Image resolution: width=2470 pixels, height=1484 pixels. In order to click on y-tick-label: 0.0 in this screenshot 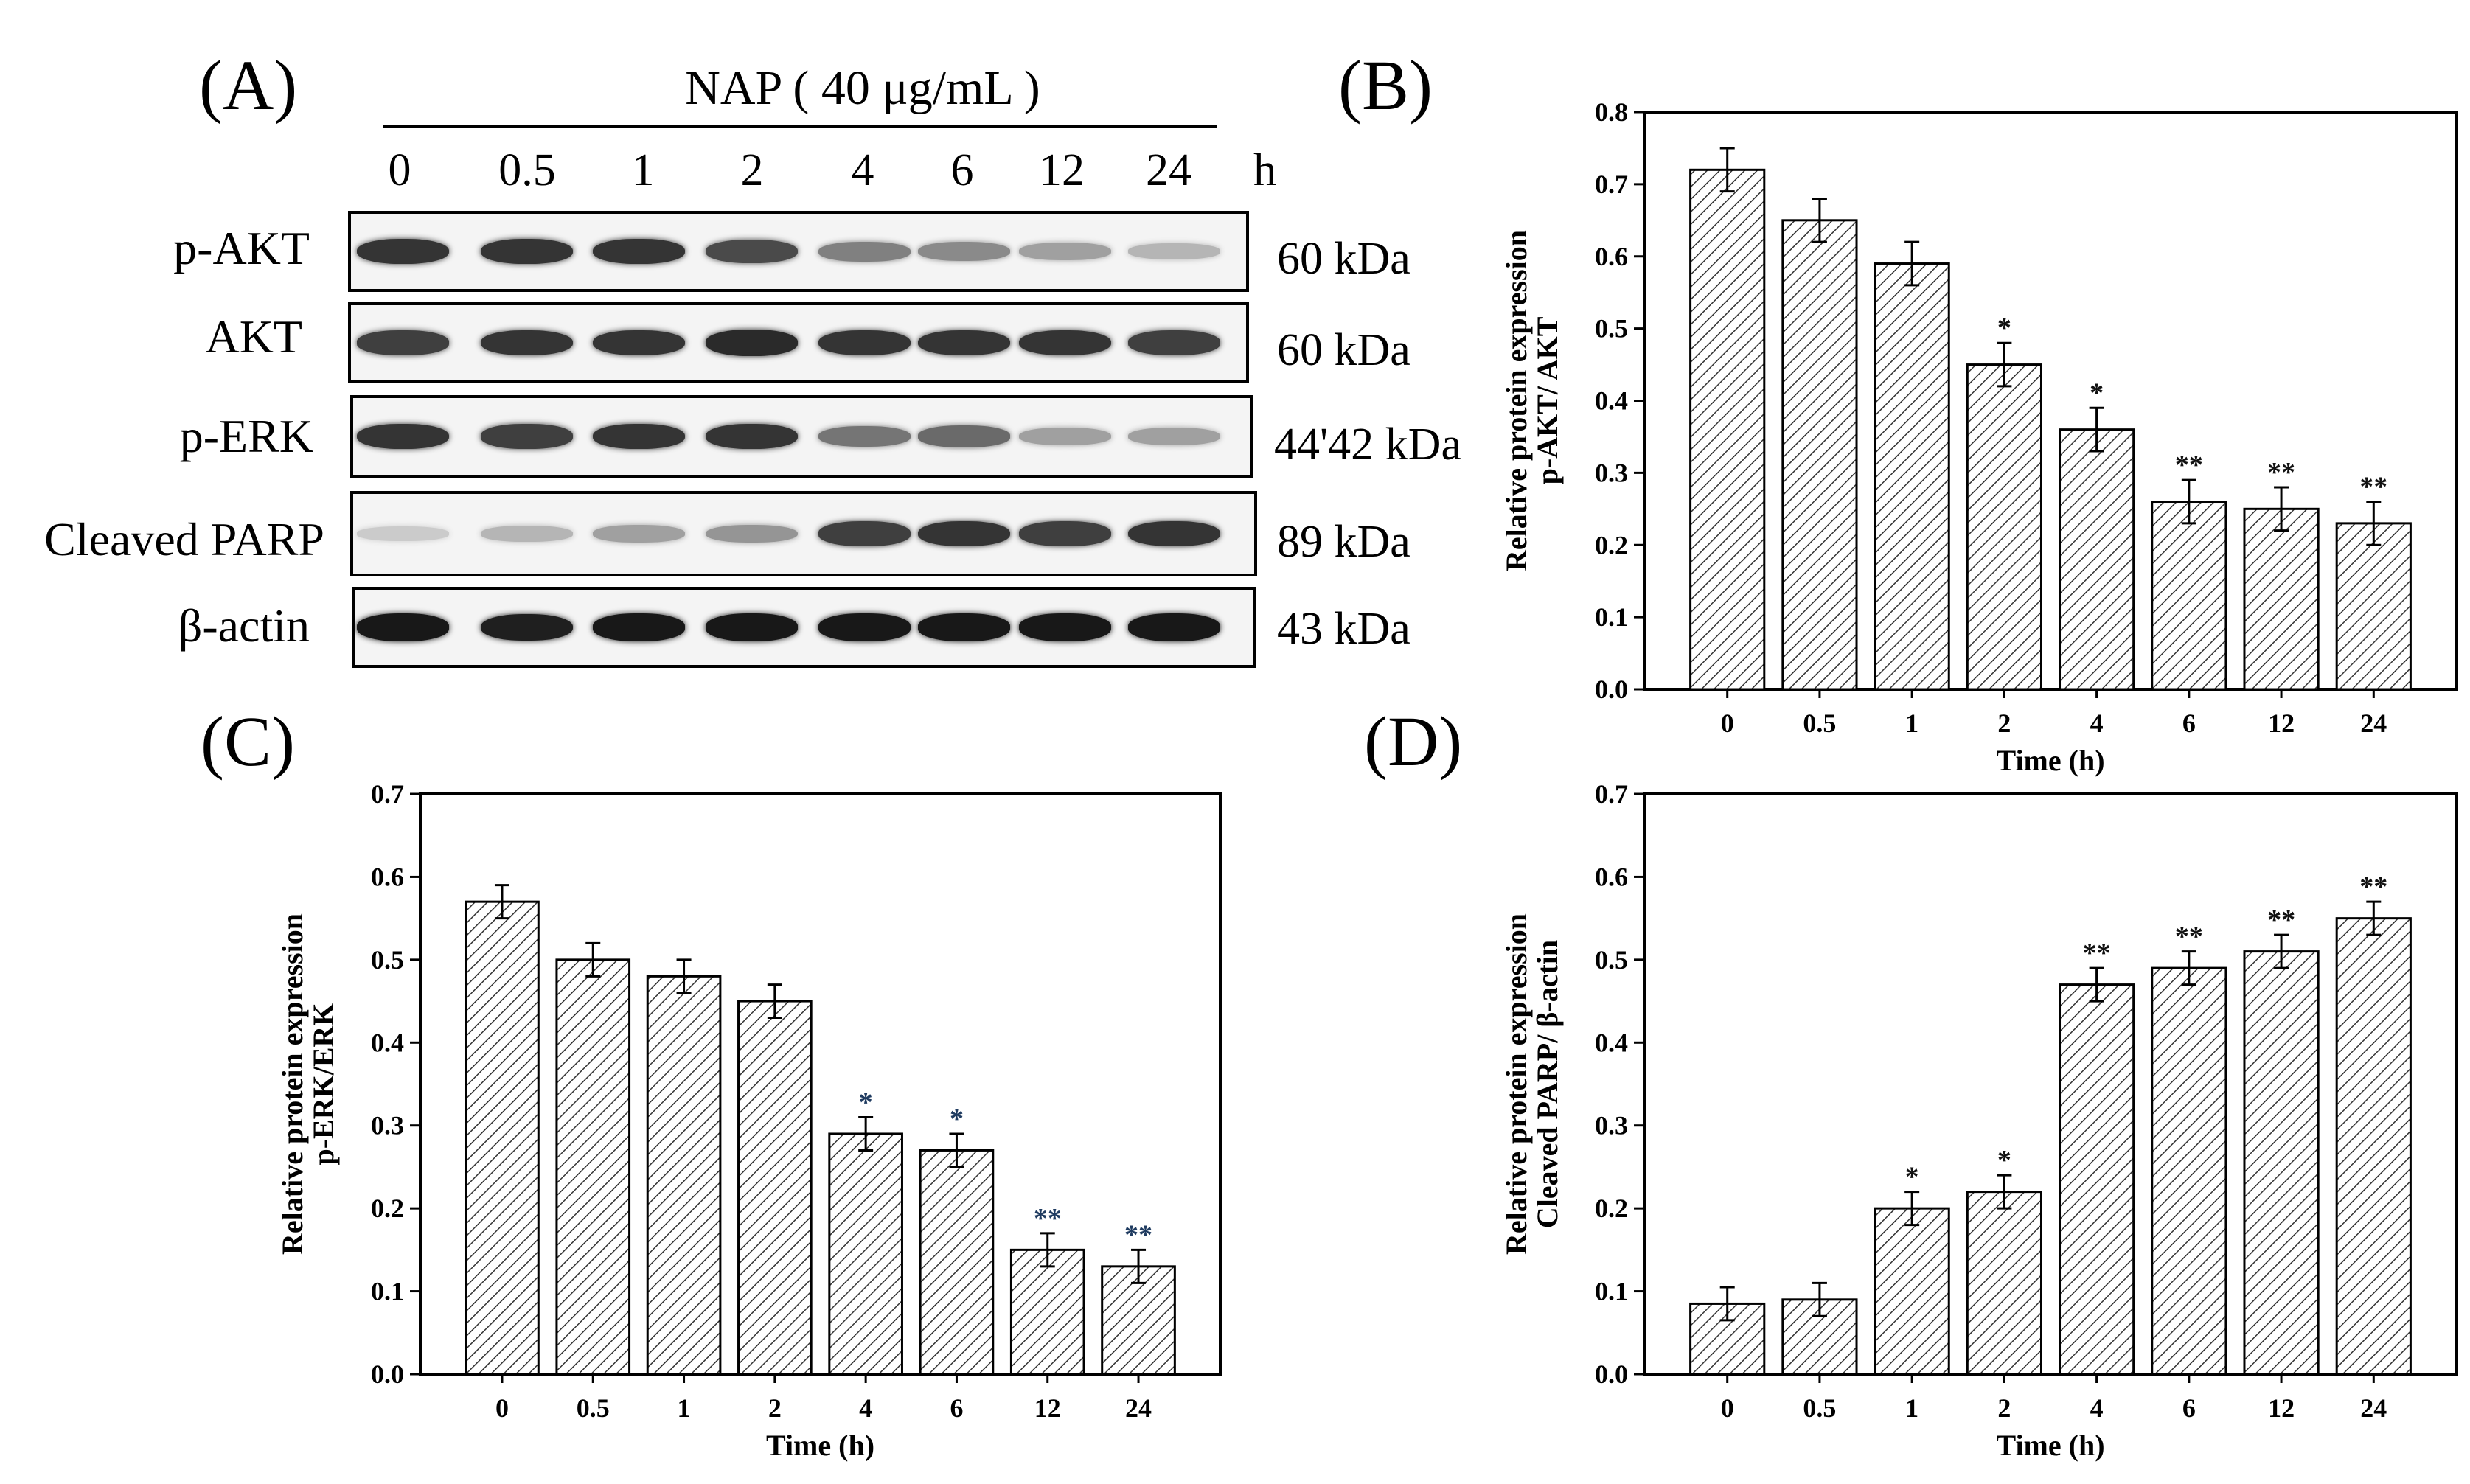, I will do `click(1611, 689)`.